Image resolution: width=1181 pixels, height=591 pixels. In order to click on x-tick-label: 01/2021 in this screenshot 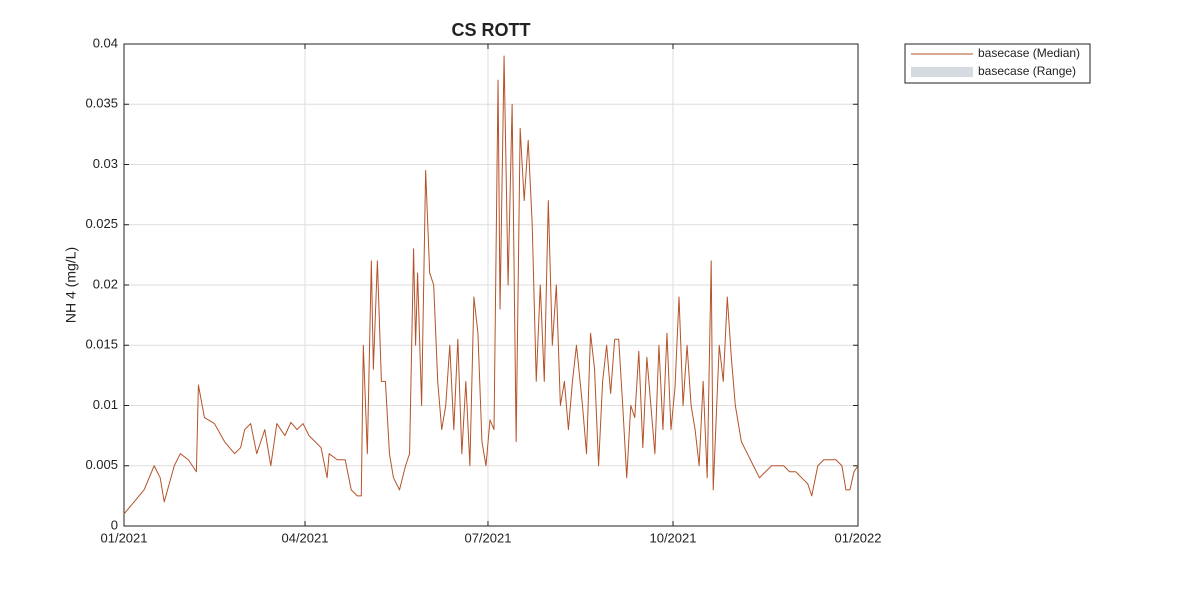, I will do `click(124, 537)`.